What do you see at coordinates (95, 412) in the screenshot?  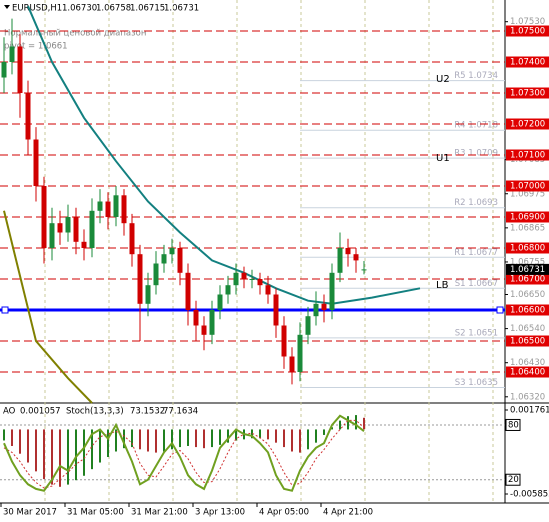 I see `stoch-label: Stoch(13,3,3)` at bounding box center [95, 412].